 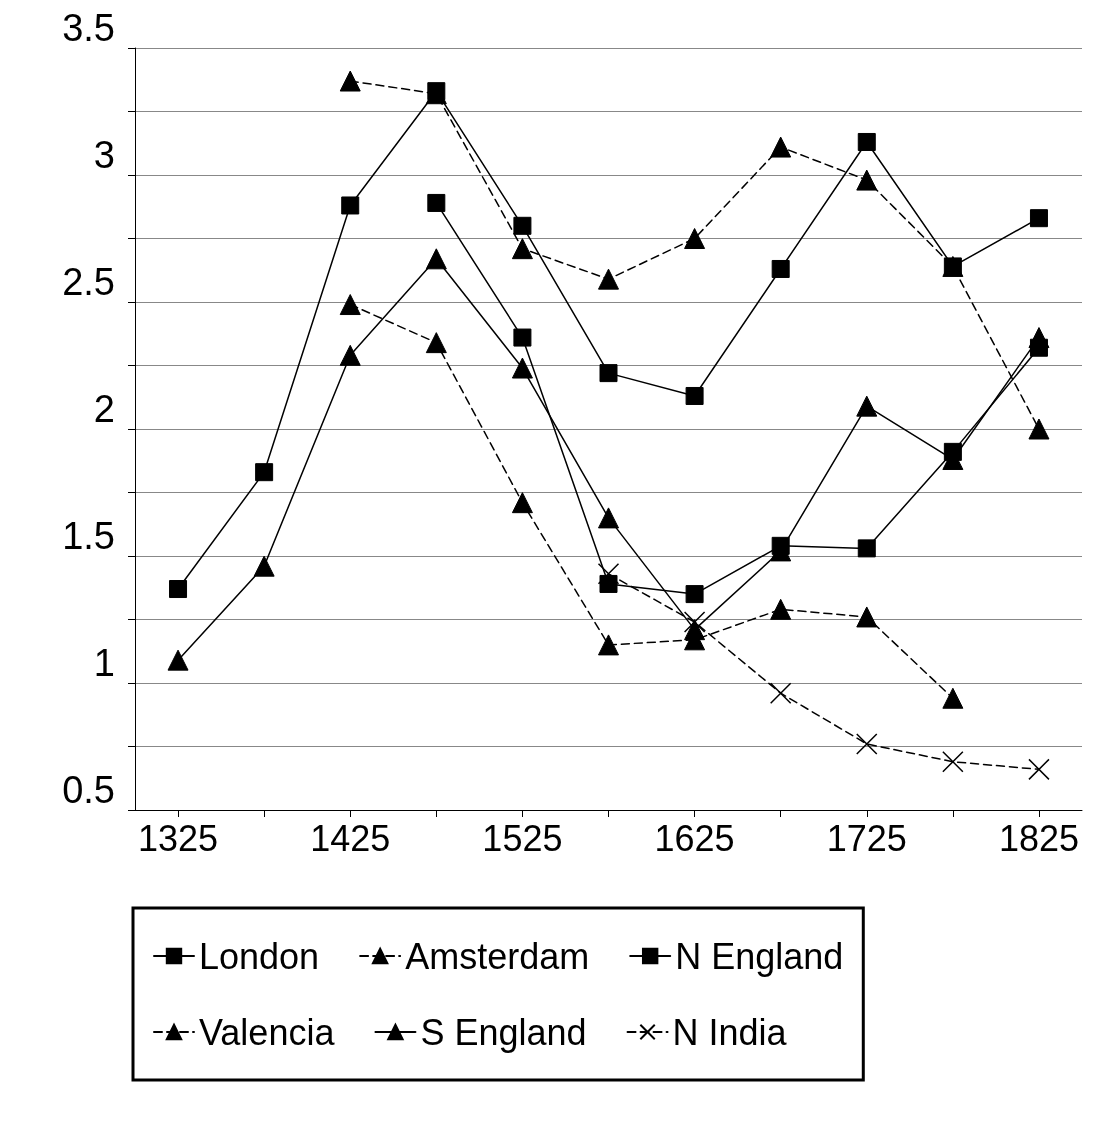 What do you see at coordinates (350, 838) in the screenshot?
I see `x-tick-label: 1425` at bounding box center [350, 838].